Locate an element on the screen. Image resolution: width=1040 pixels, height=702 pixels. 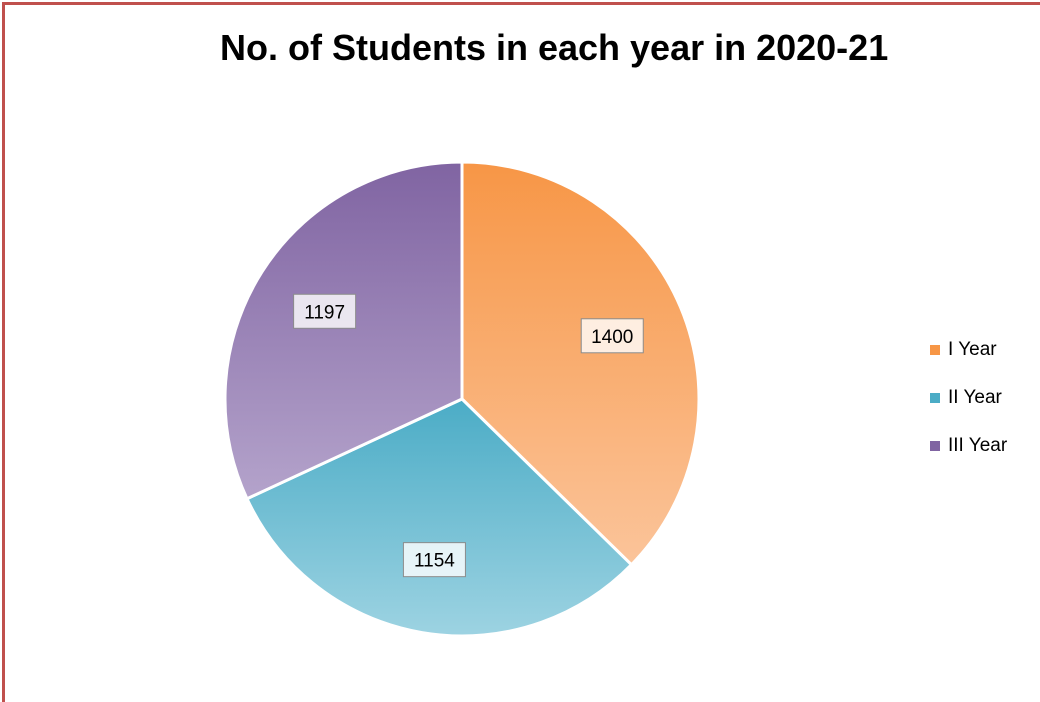
legend-item-ii-year: II Year is located at coordinates (968, 398).